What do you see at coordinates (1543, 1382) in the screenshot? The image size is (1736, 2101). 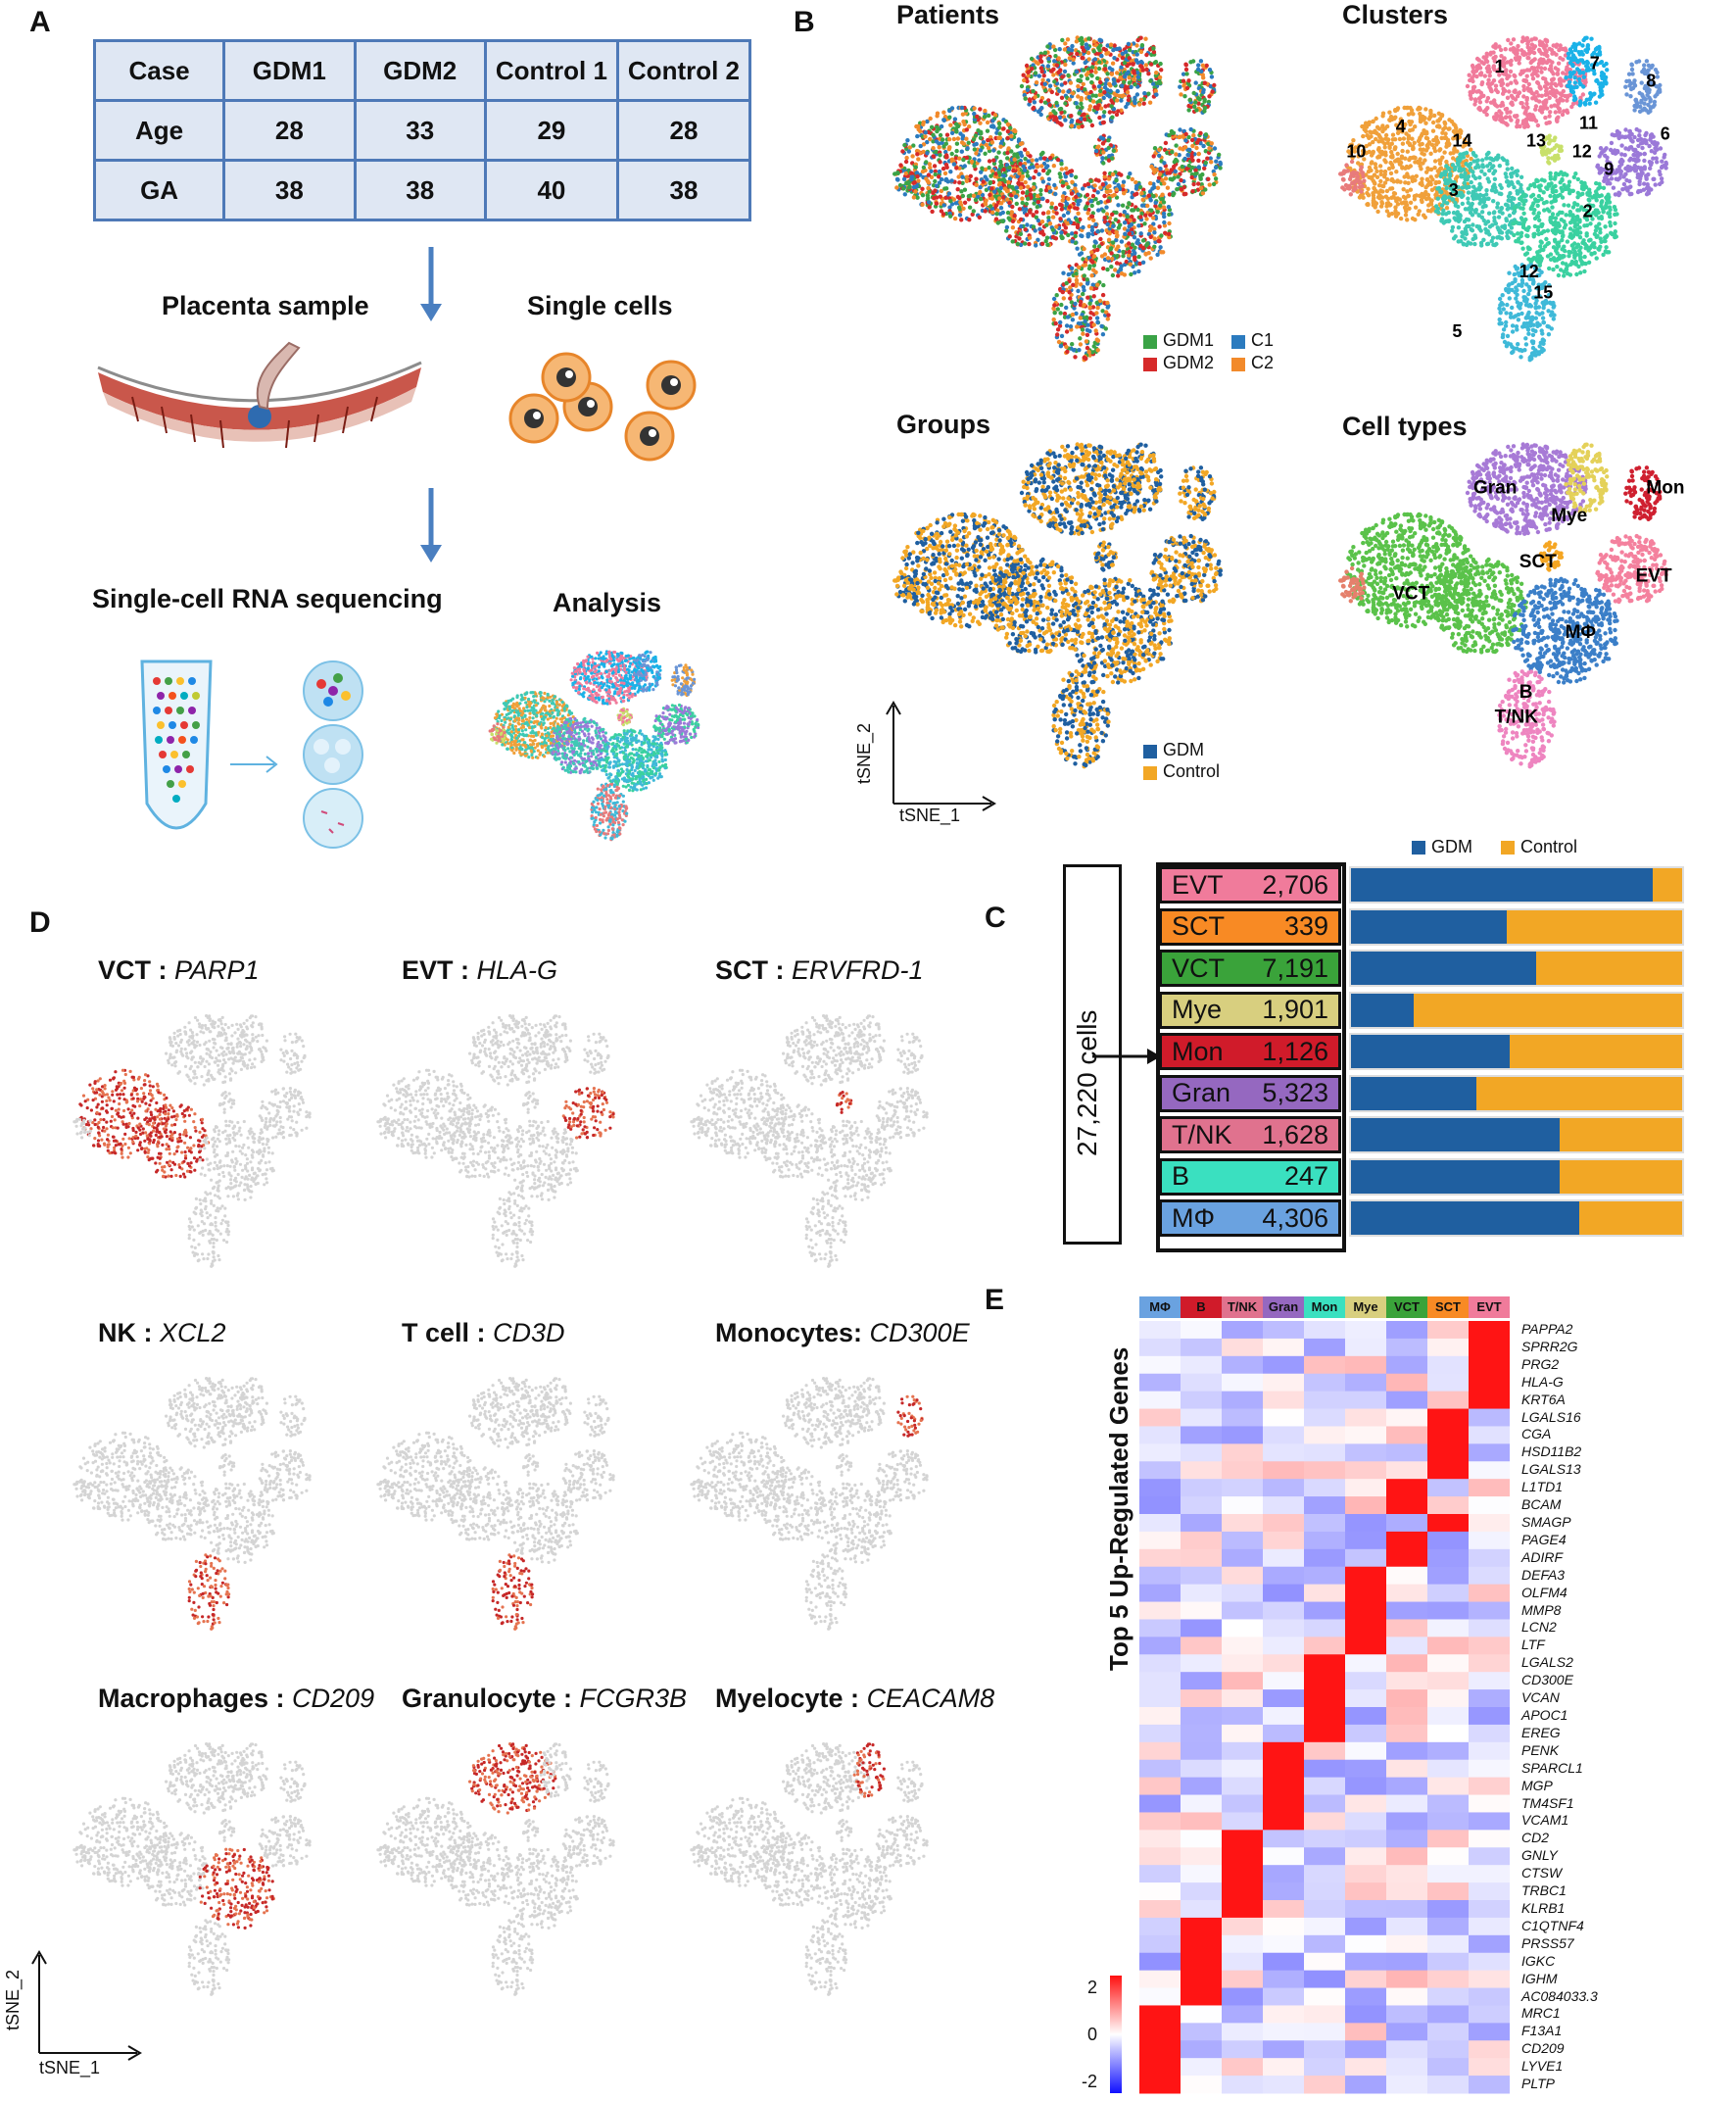 I see `gene-label: HLA-G` at bounding box center [1543, 1382].